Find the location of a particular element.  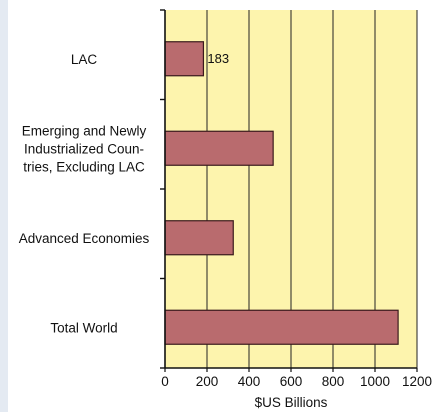

x-tick-label: 200 is located at coordinates (207, 381).